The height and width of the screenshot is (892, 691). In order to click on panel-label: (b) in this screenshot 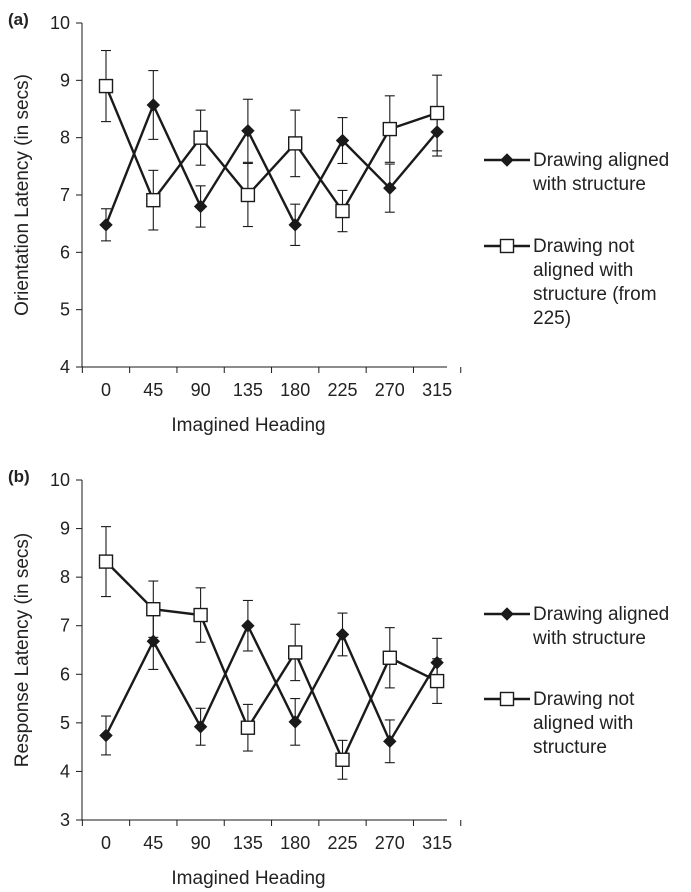, I will do `click(19, 476)`.